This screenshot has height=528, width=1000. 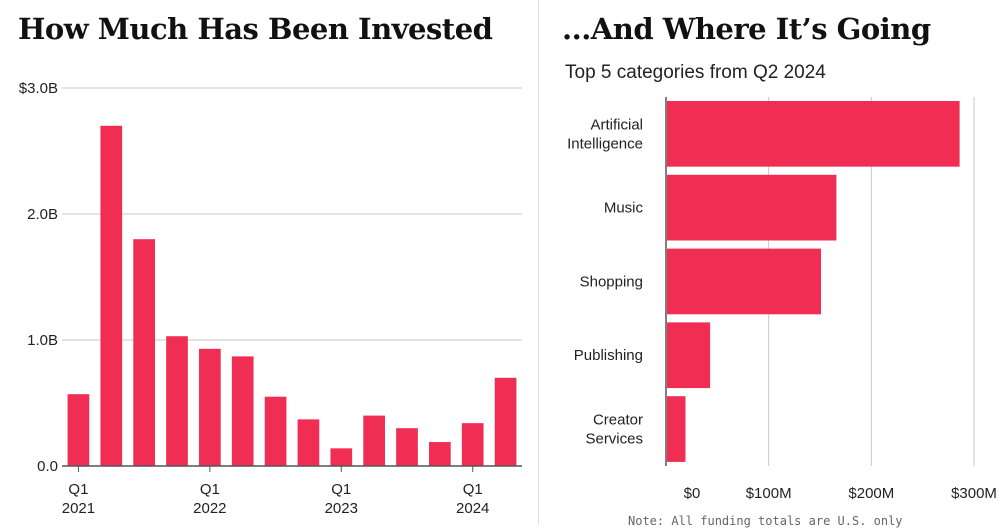 I want to click on category-label: Publishing, so click(x=608, y=355).